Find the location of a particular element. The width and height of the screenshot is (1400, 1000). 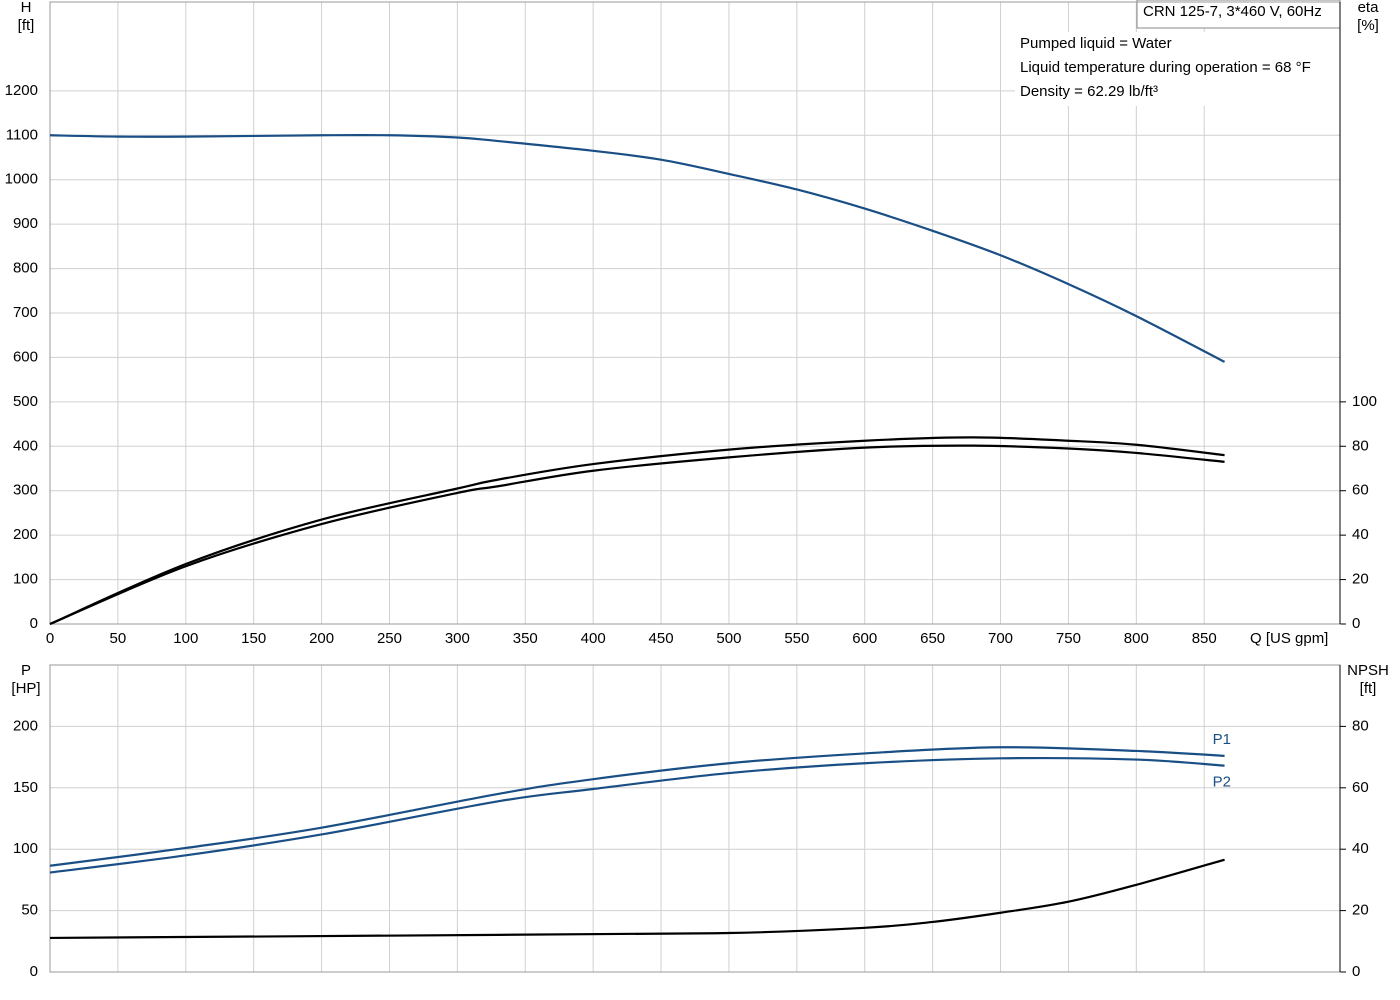

x-tick-label: 300 is located at coordinates (457, 638).